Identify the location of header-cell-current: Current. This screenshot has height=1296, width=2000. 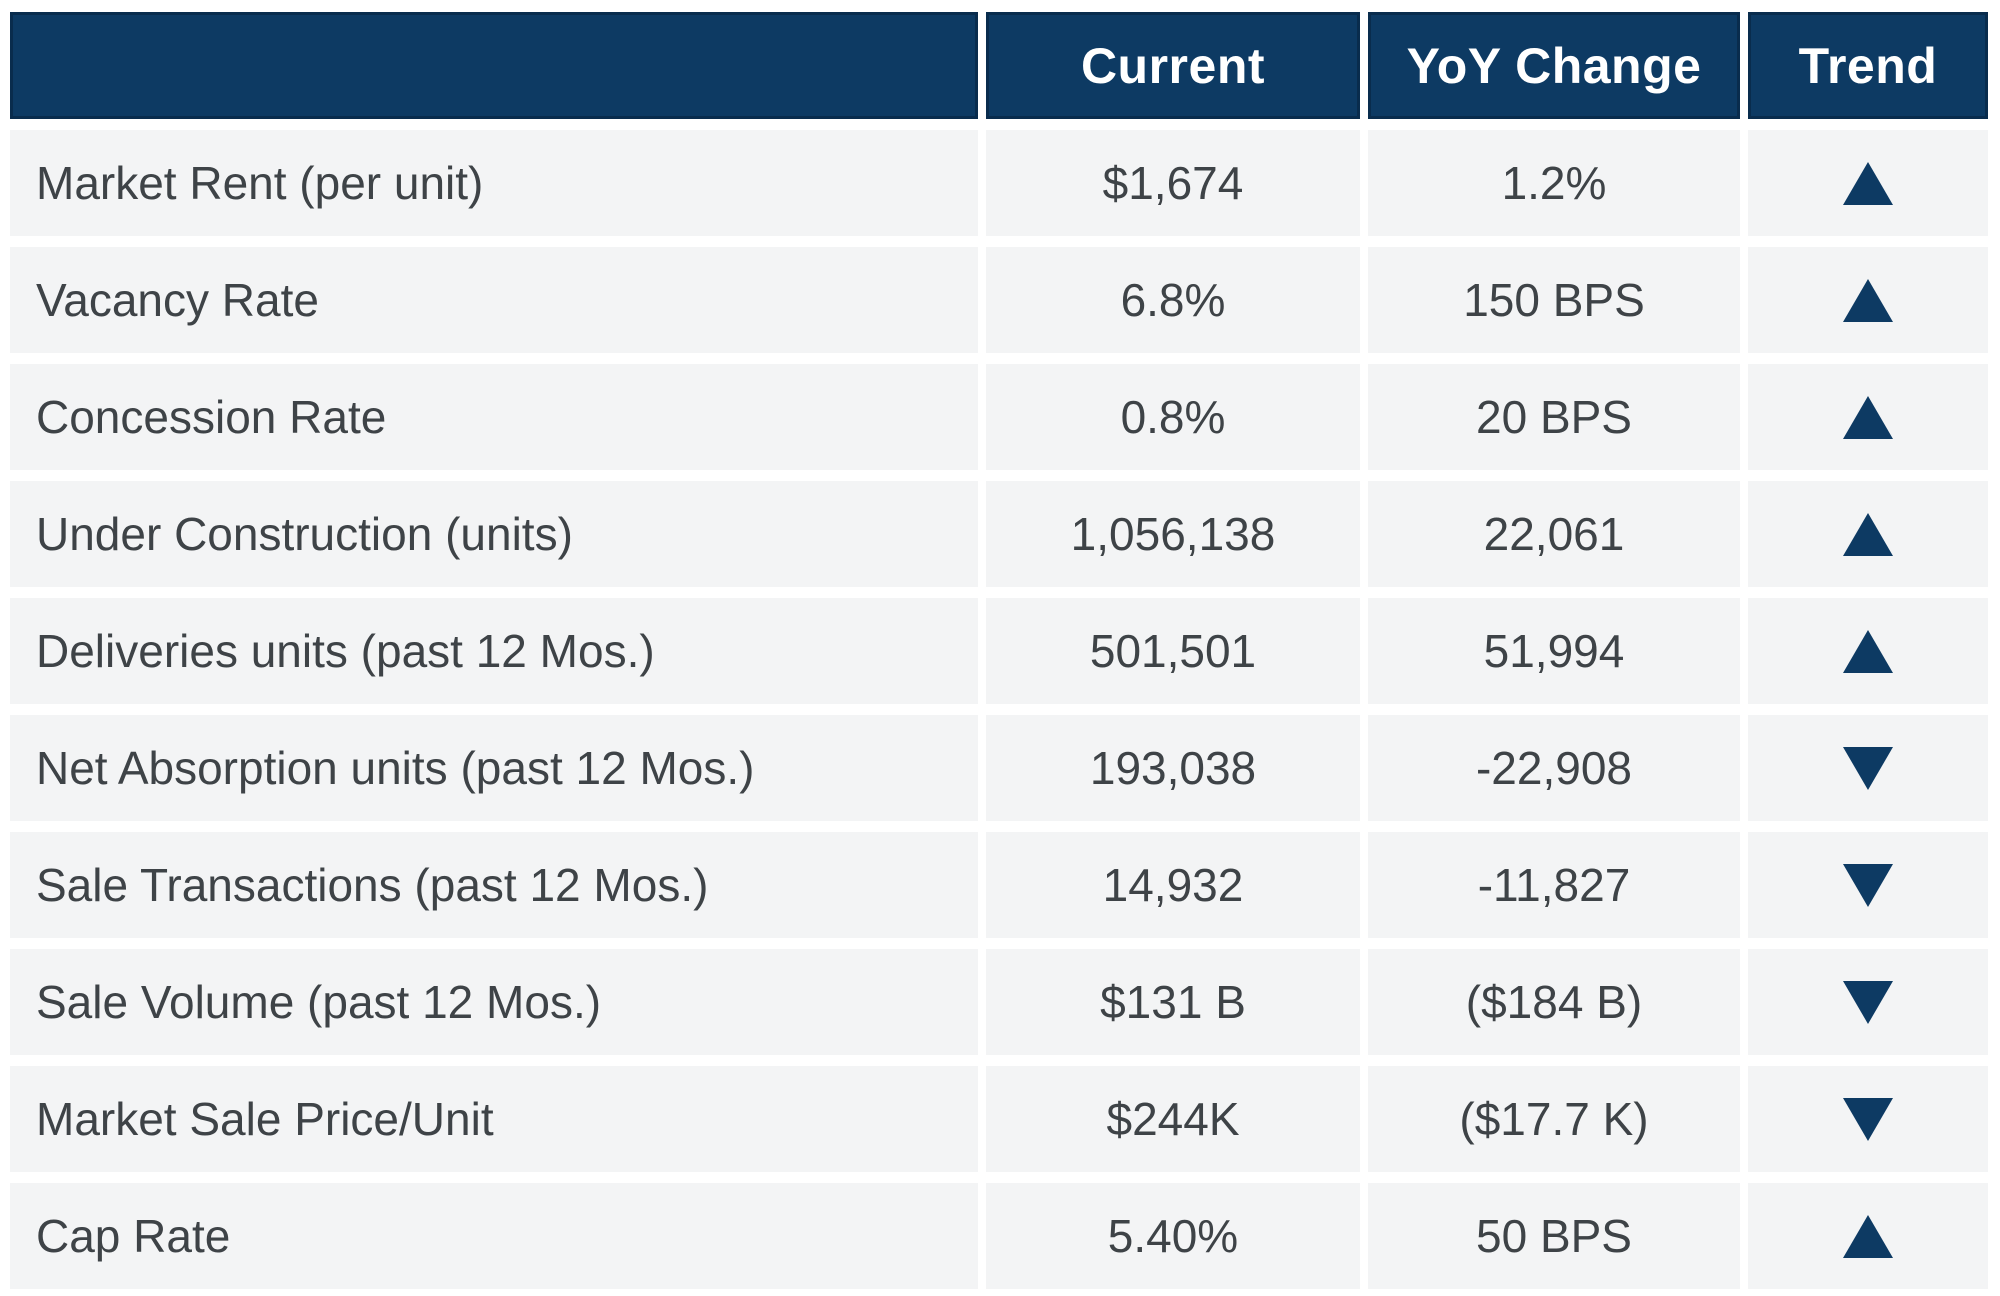
(1173, 65).